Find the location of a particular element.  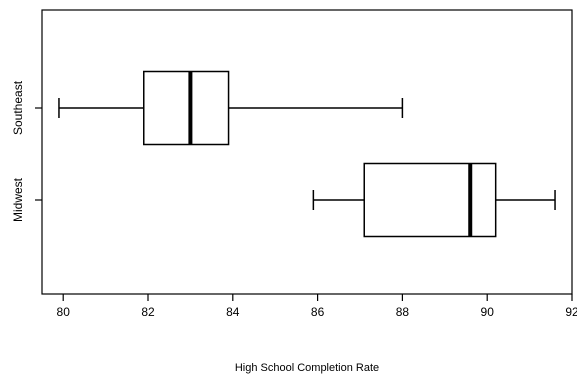

box-midwest is located at coordinates (434, 200).